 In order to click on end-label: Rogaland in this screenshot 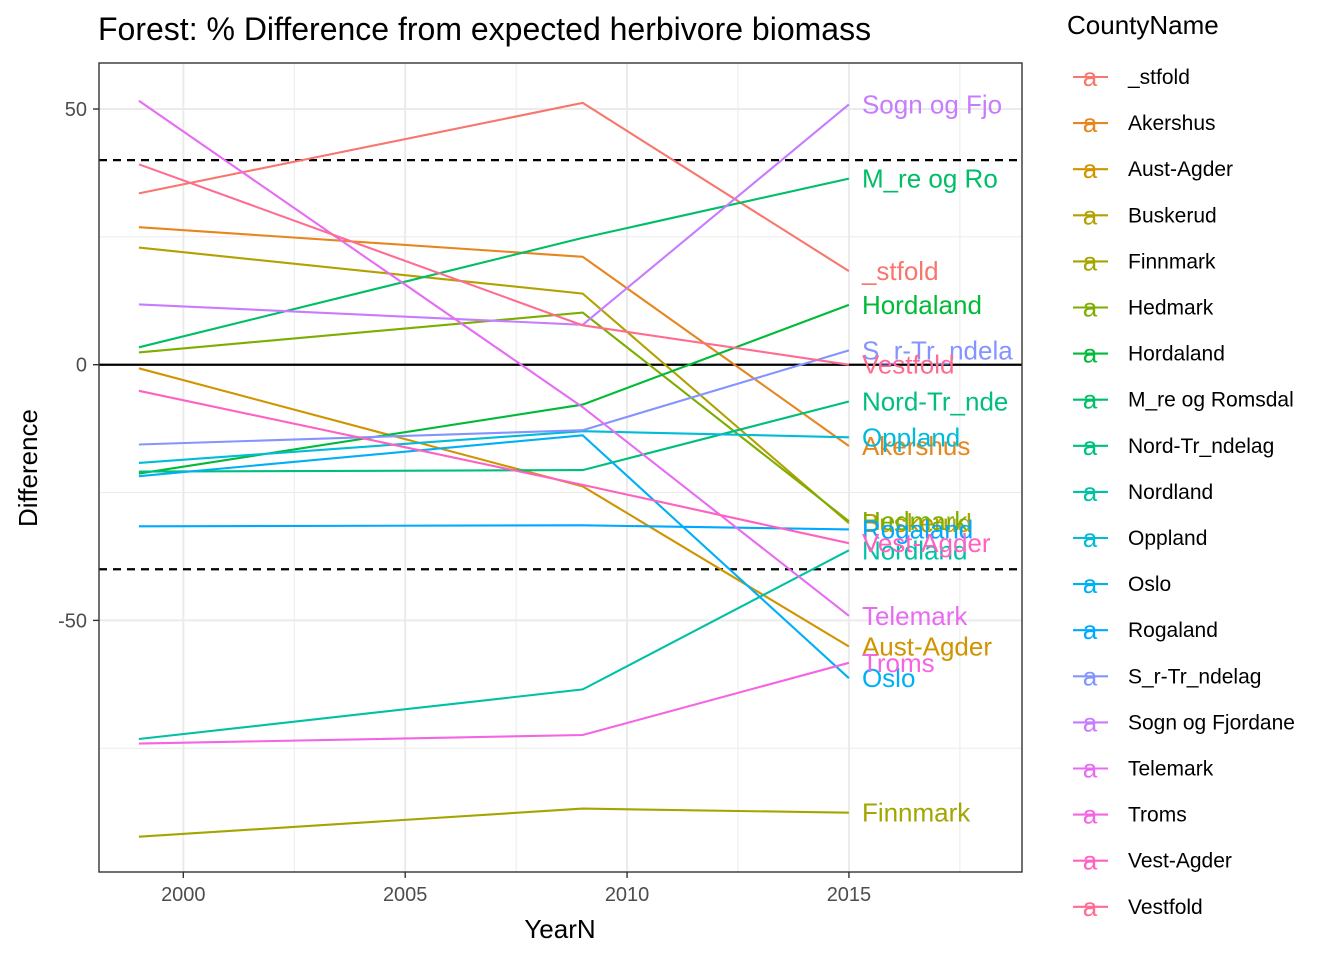, I will do `click(917, 529)`.